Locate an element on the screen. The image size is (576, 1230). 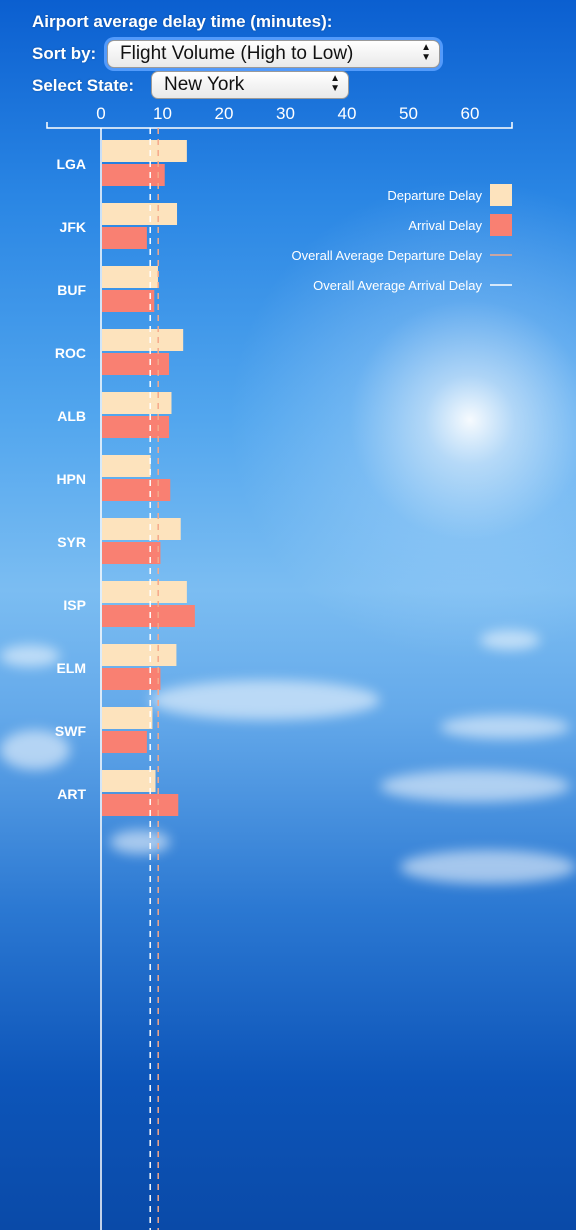
legend-label-arrival: Arrival Delay is located at coordinates (445, 225).